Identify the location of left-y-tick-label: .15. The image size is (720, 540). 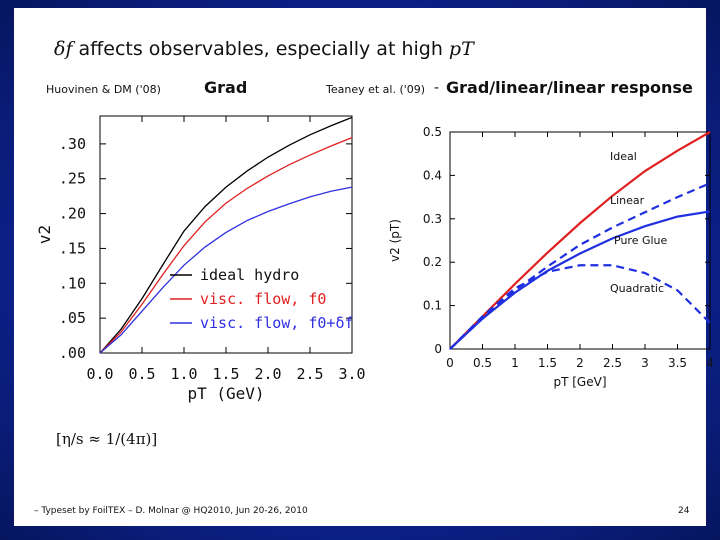
(72, 248).